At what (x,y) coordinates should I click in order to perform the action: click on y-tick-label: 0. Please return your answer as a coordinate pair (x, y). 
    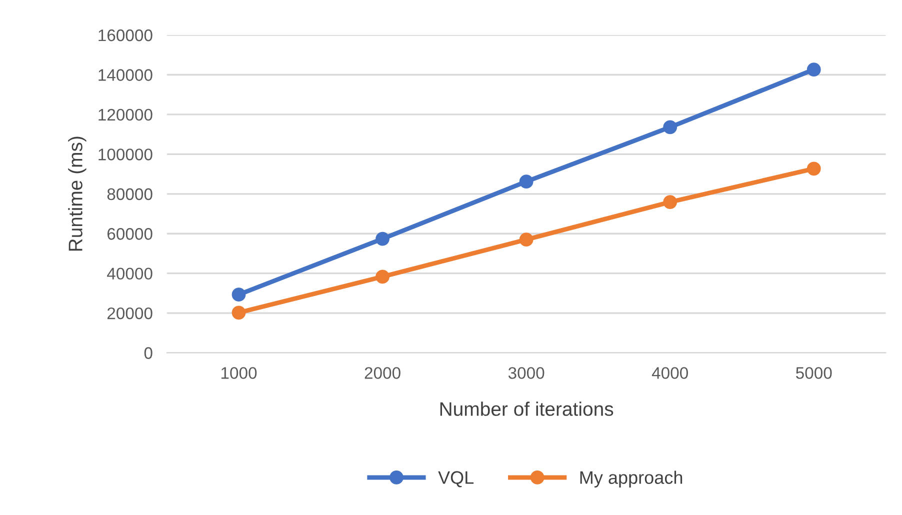
    Looking at the image, I should click on (148, 353).